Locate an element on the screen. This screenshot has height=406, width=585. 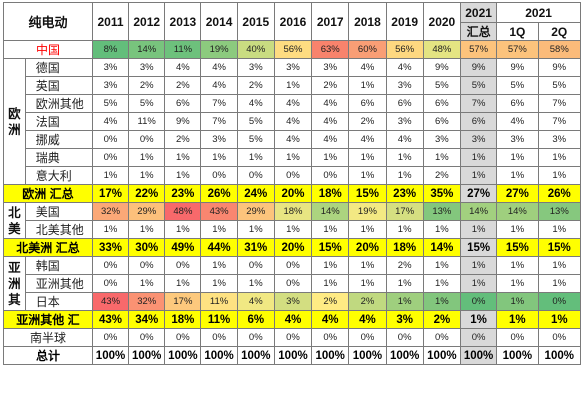
row-china: 中国 8% 14% 11% 19% 40% 56% 63% 60% 56% 48% 57% 57% 58% is located at coordinates (292, 49).